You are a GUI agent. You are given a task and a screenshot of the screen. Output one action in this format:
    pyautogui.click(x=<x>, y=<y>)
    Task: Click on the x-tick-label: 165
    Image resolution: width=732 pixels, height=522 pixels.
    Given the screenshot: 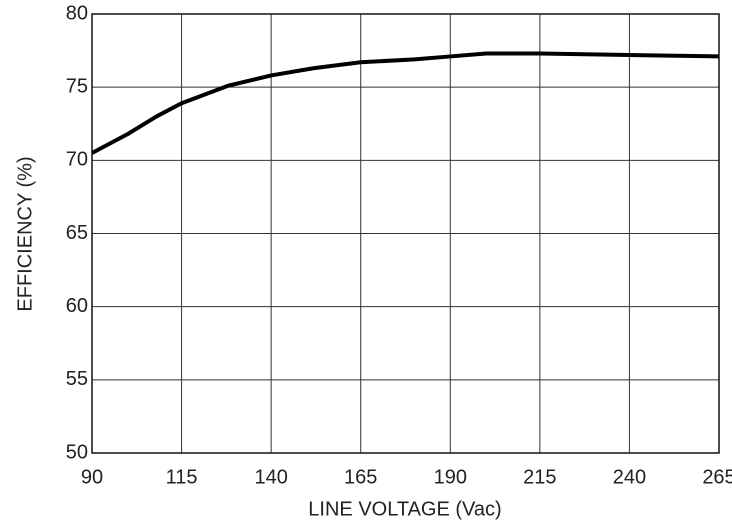 What is the action you would take?
    pyautogui.click(x=360, y=477)
    